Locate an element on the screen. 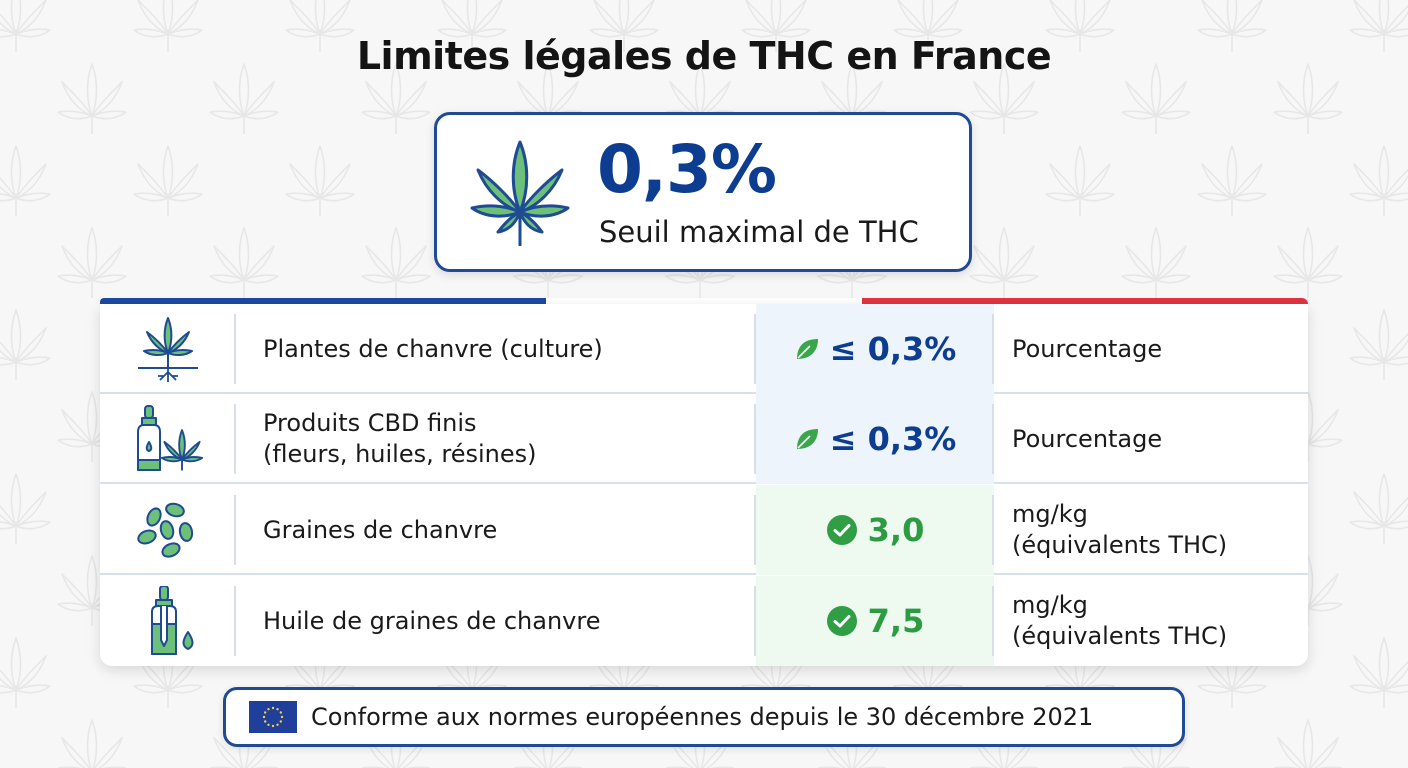  limit-value: 7,5 is located at coordinates (875, 621).